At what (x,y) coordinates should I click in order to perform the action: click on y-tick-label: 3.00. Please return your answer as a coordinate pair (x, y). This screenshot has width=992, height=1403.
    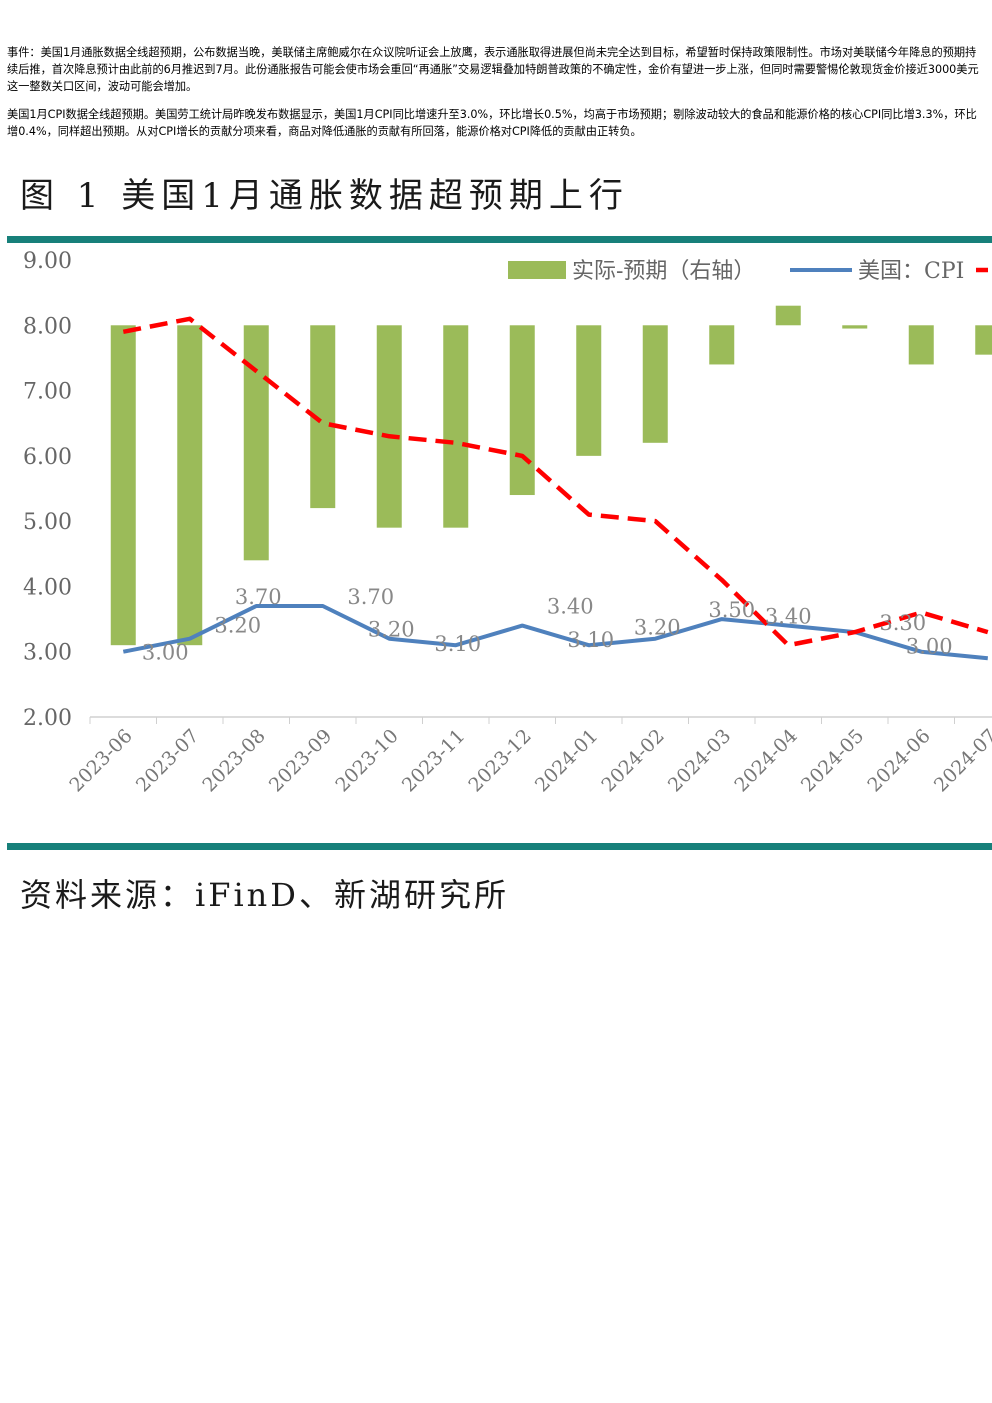
    Looking at the image, I should click on (47, 653).